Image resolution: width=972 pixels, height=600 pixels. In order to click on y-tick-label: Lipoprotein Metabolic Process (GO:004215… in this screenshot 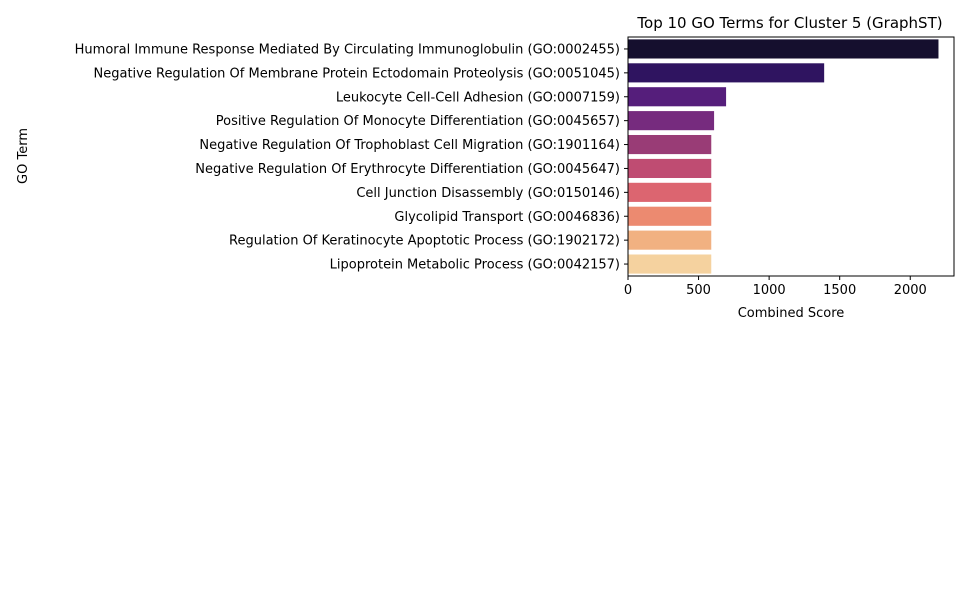, I will do `click(475, 265)`.